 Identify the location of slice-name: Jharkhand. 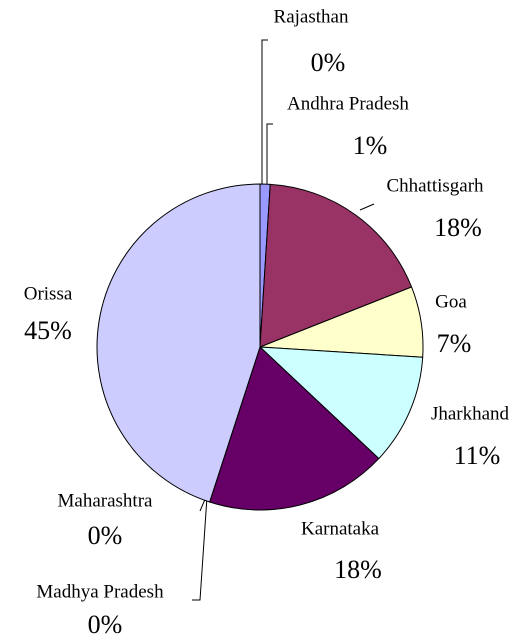
(470, 413).